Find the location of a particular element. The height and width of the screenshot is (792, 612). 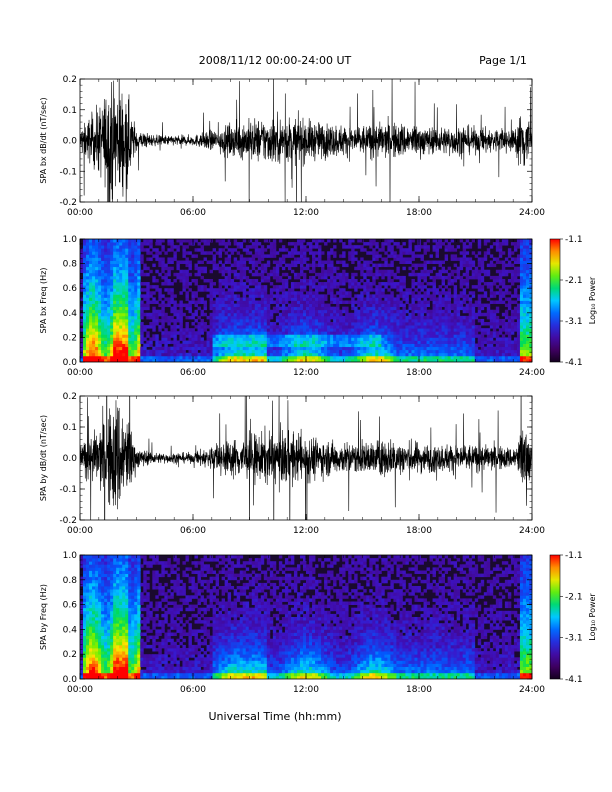

y-axis-label: SPA bx Freq (Hz) is located at coordinates (43, 301).